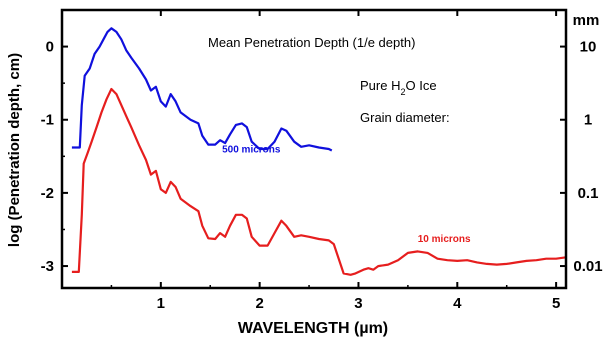 The width and height of the screenshot is (609, 342). I want to click on right-axis-unit: mm, so click(586, 20).